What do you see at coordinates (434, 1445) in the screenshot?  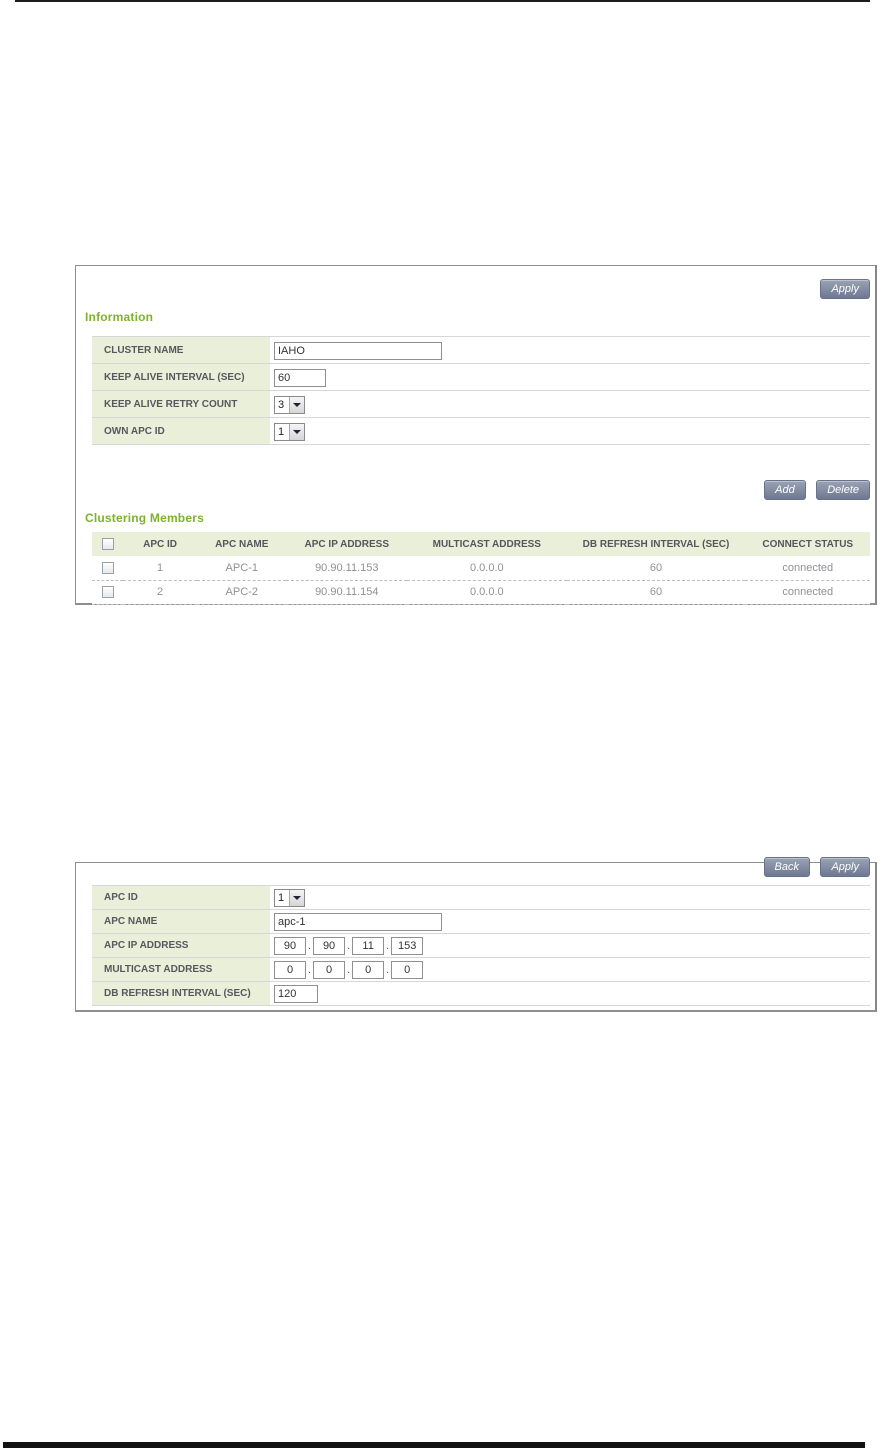 I see `page-bottom-rule` at bounding box center [434, 1445].